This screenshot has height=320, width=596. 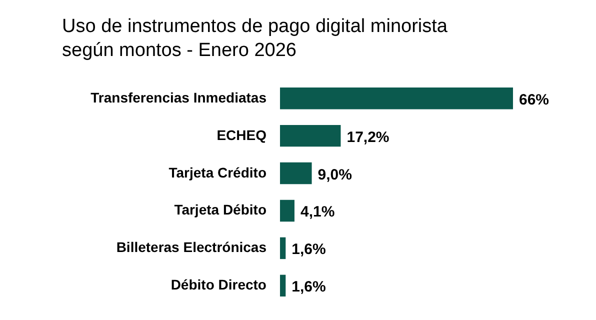 I want to click on y-tick-label: Débito Directo, so click(x=218, y=284).